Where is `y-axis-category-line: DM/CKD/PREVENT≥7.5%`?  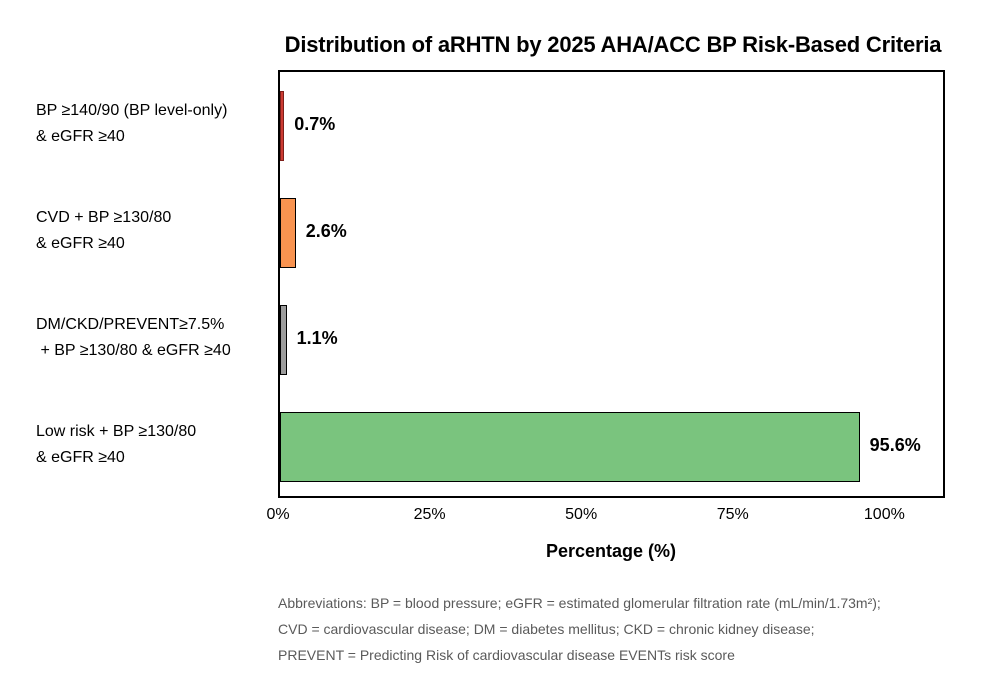 y-axis-category-line: DM/CKD/PREVENT≥7.5% is located at coordinates (130, 324).